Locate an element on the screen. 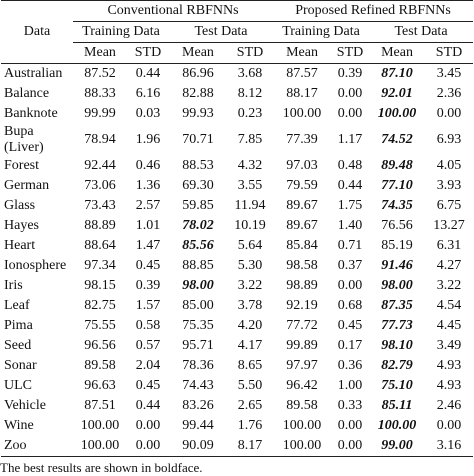 This screenshot has height=476, width=474. value-cell: 78.02 is located at coordinates (198, 225).